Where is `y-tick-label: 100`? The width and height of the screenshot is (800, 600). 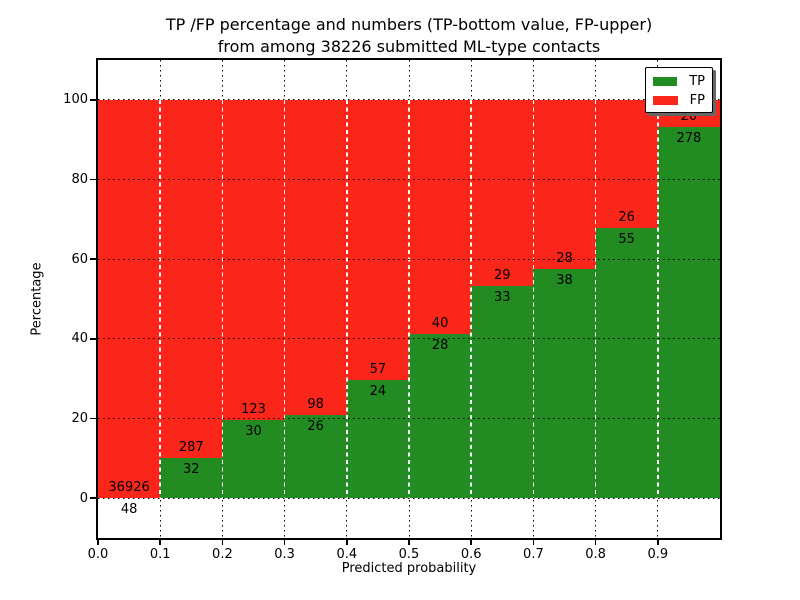 y-tick-label: 100 is located at coordinates (75, 100).